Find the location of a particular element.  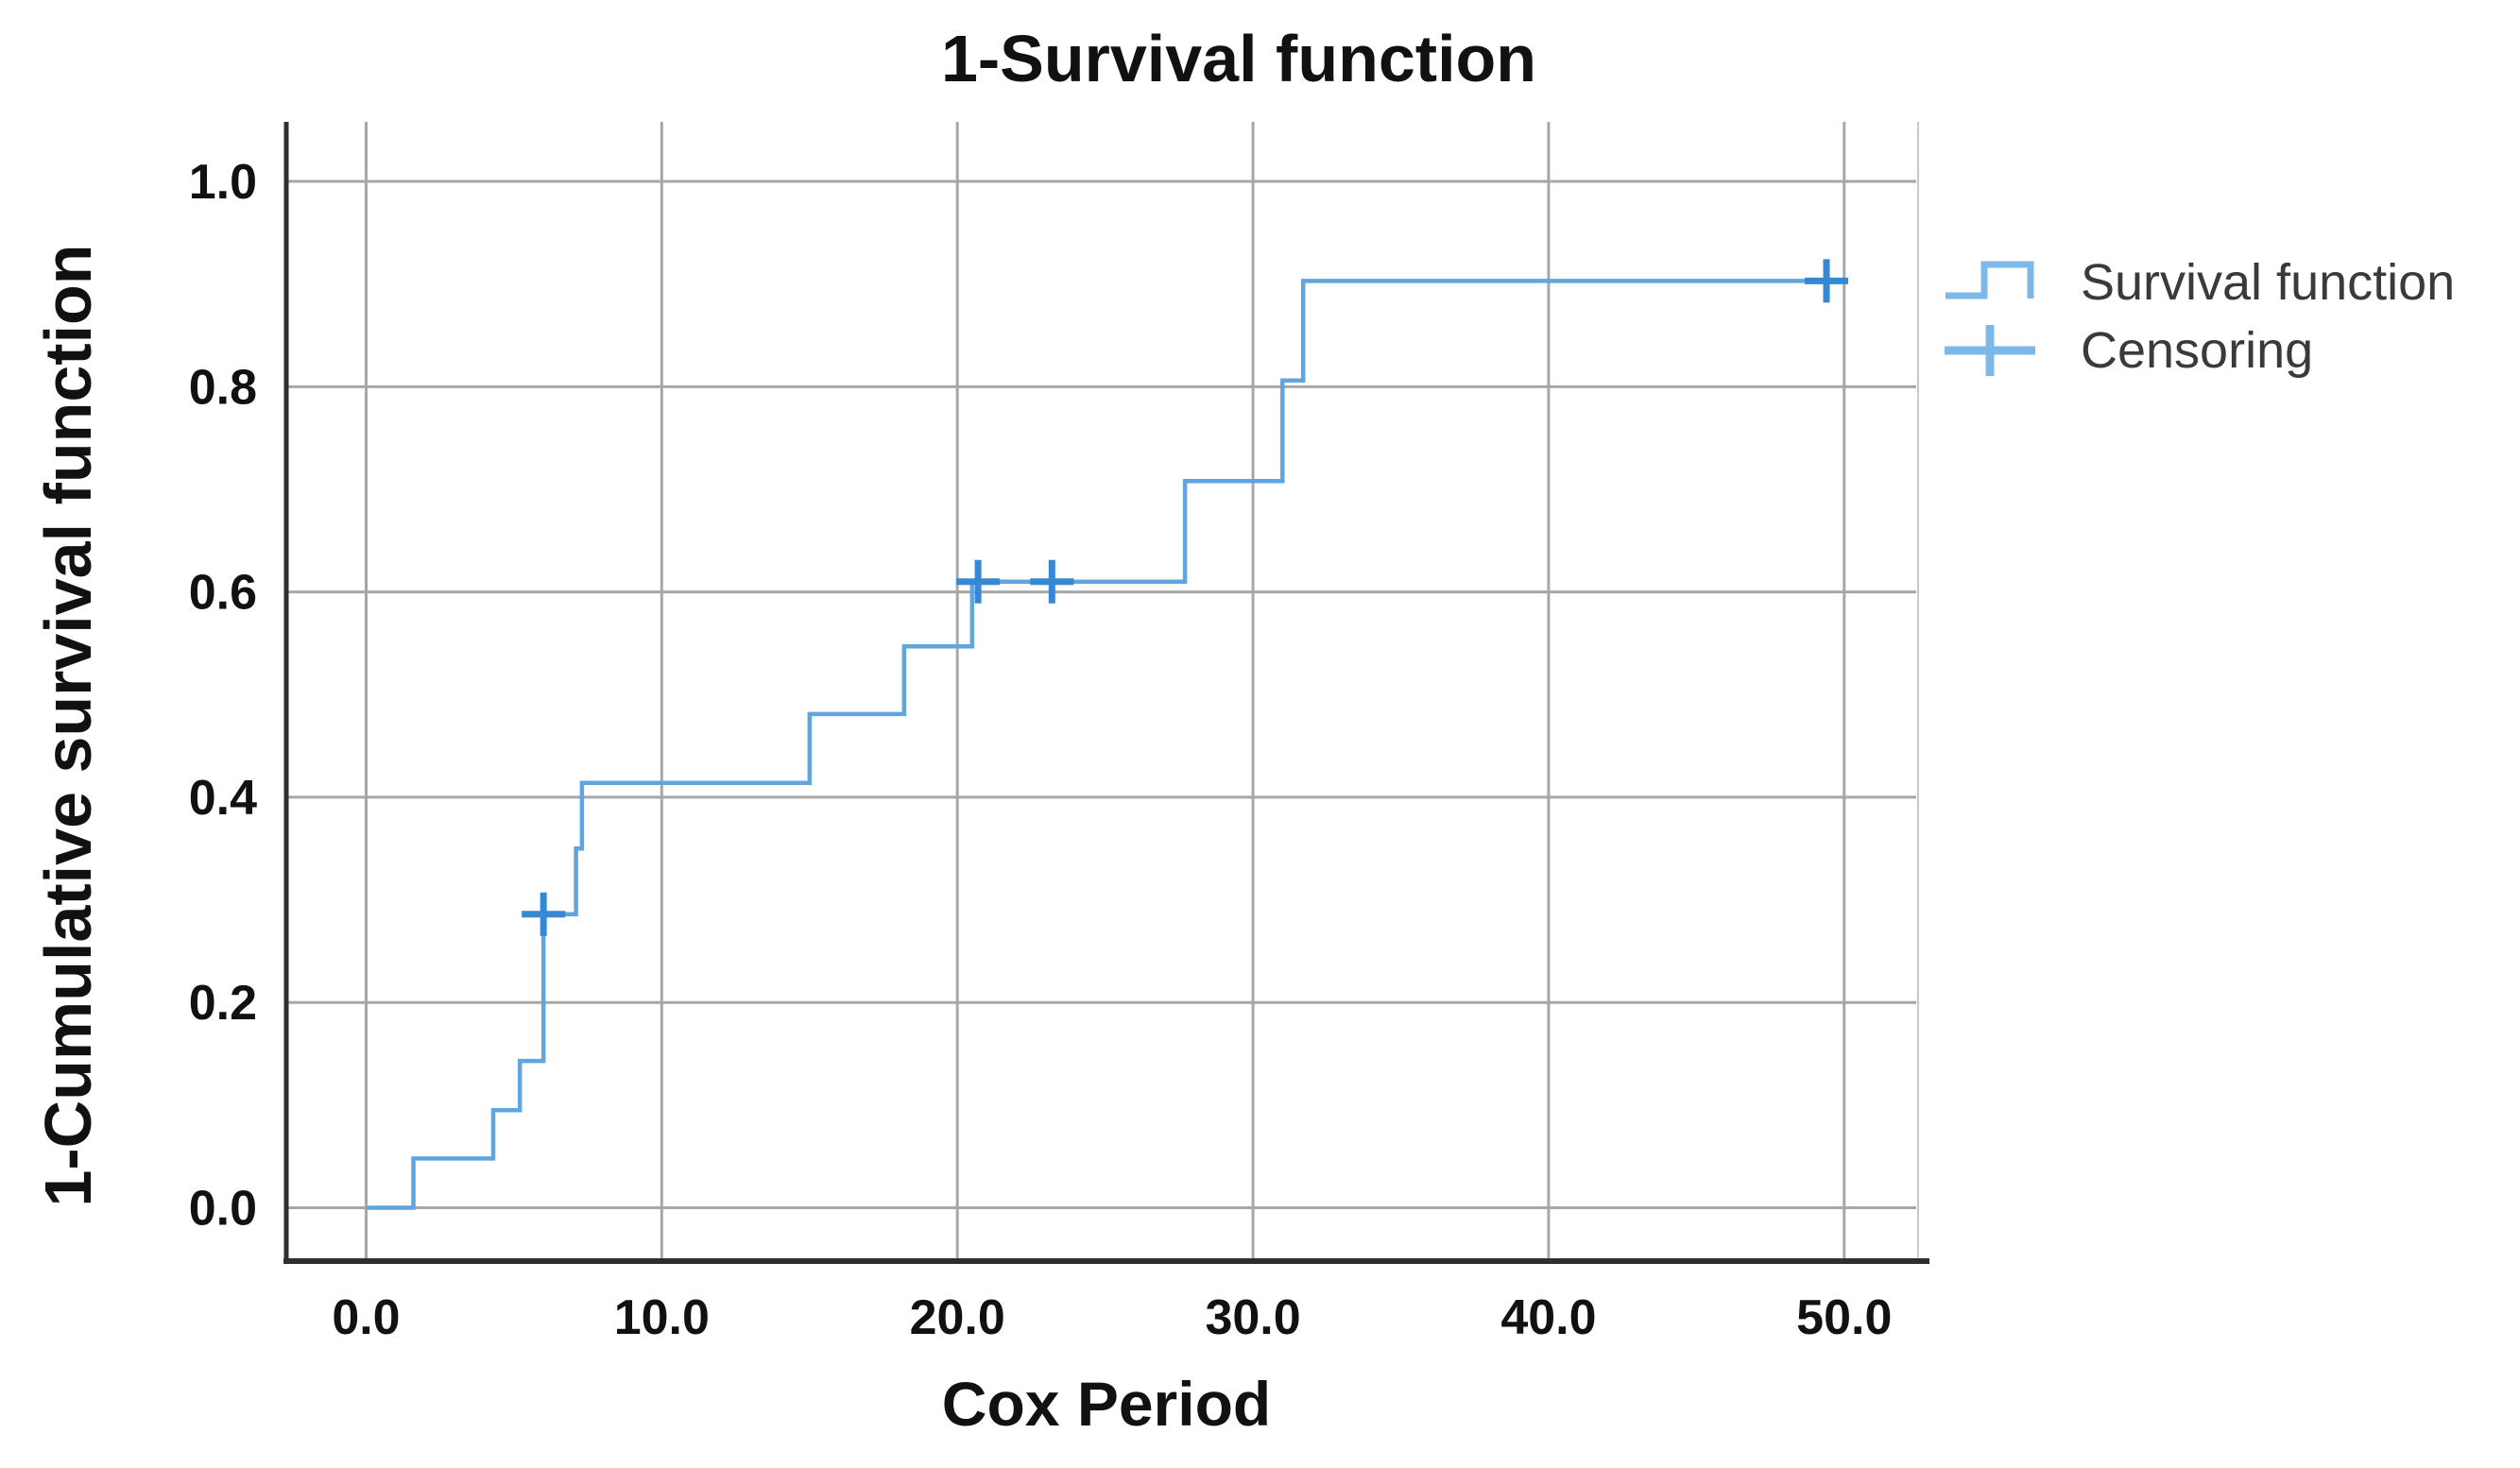

legend-item-censoring: Censoring is located at coordinates (2199, 350).